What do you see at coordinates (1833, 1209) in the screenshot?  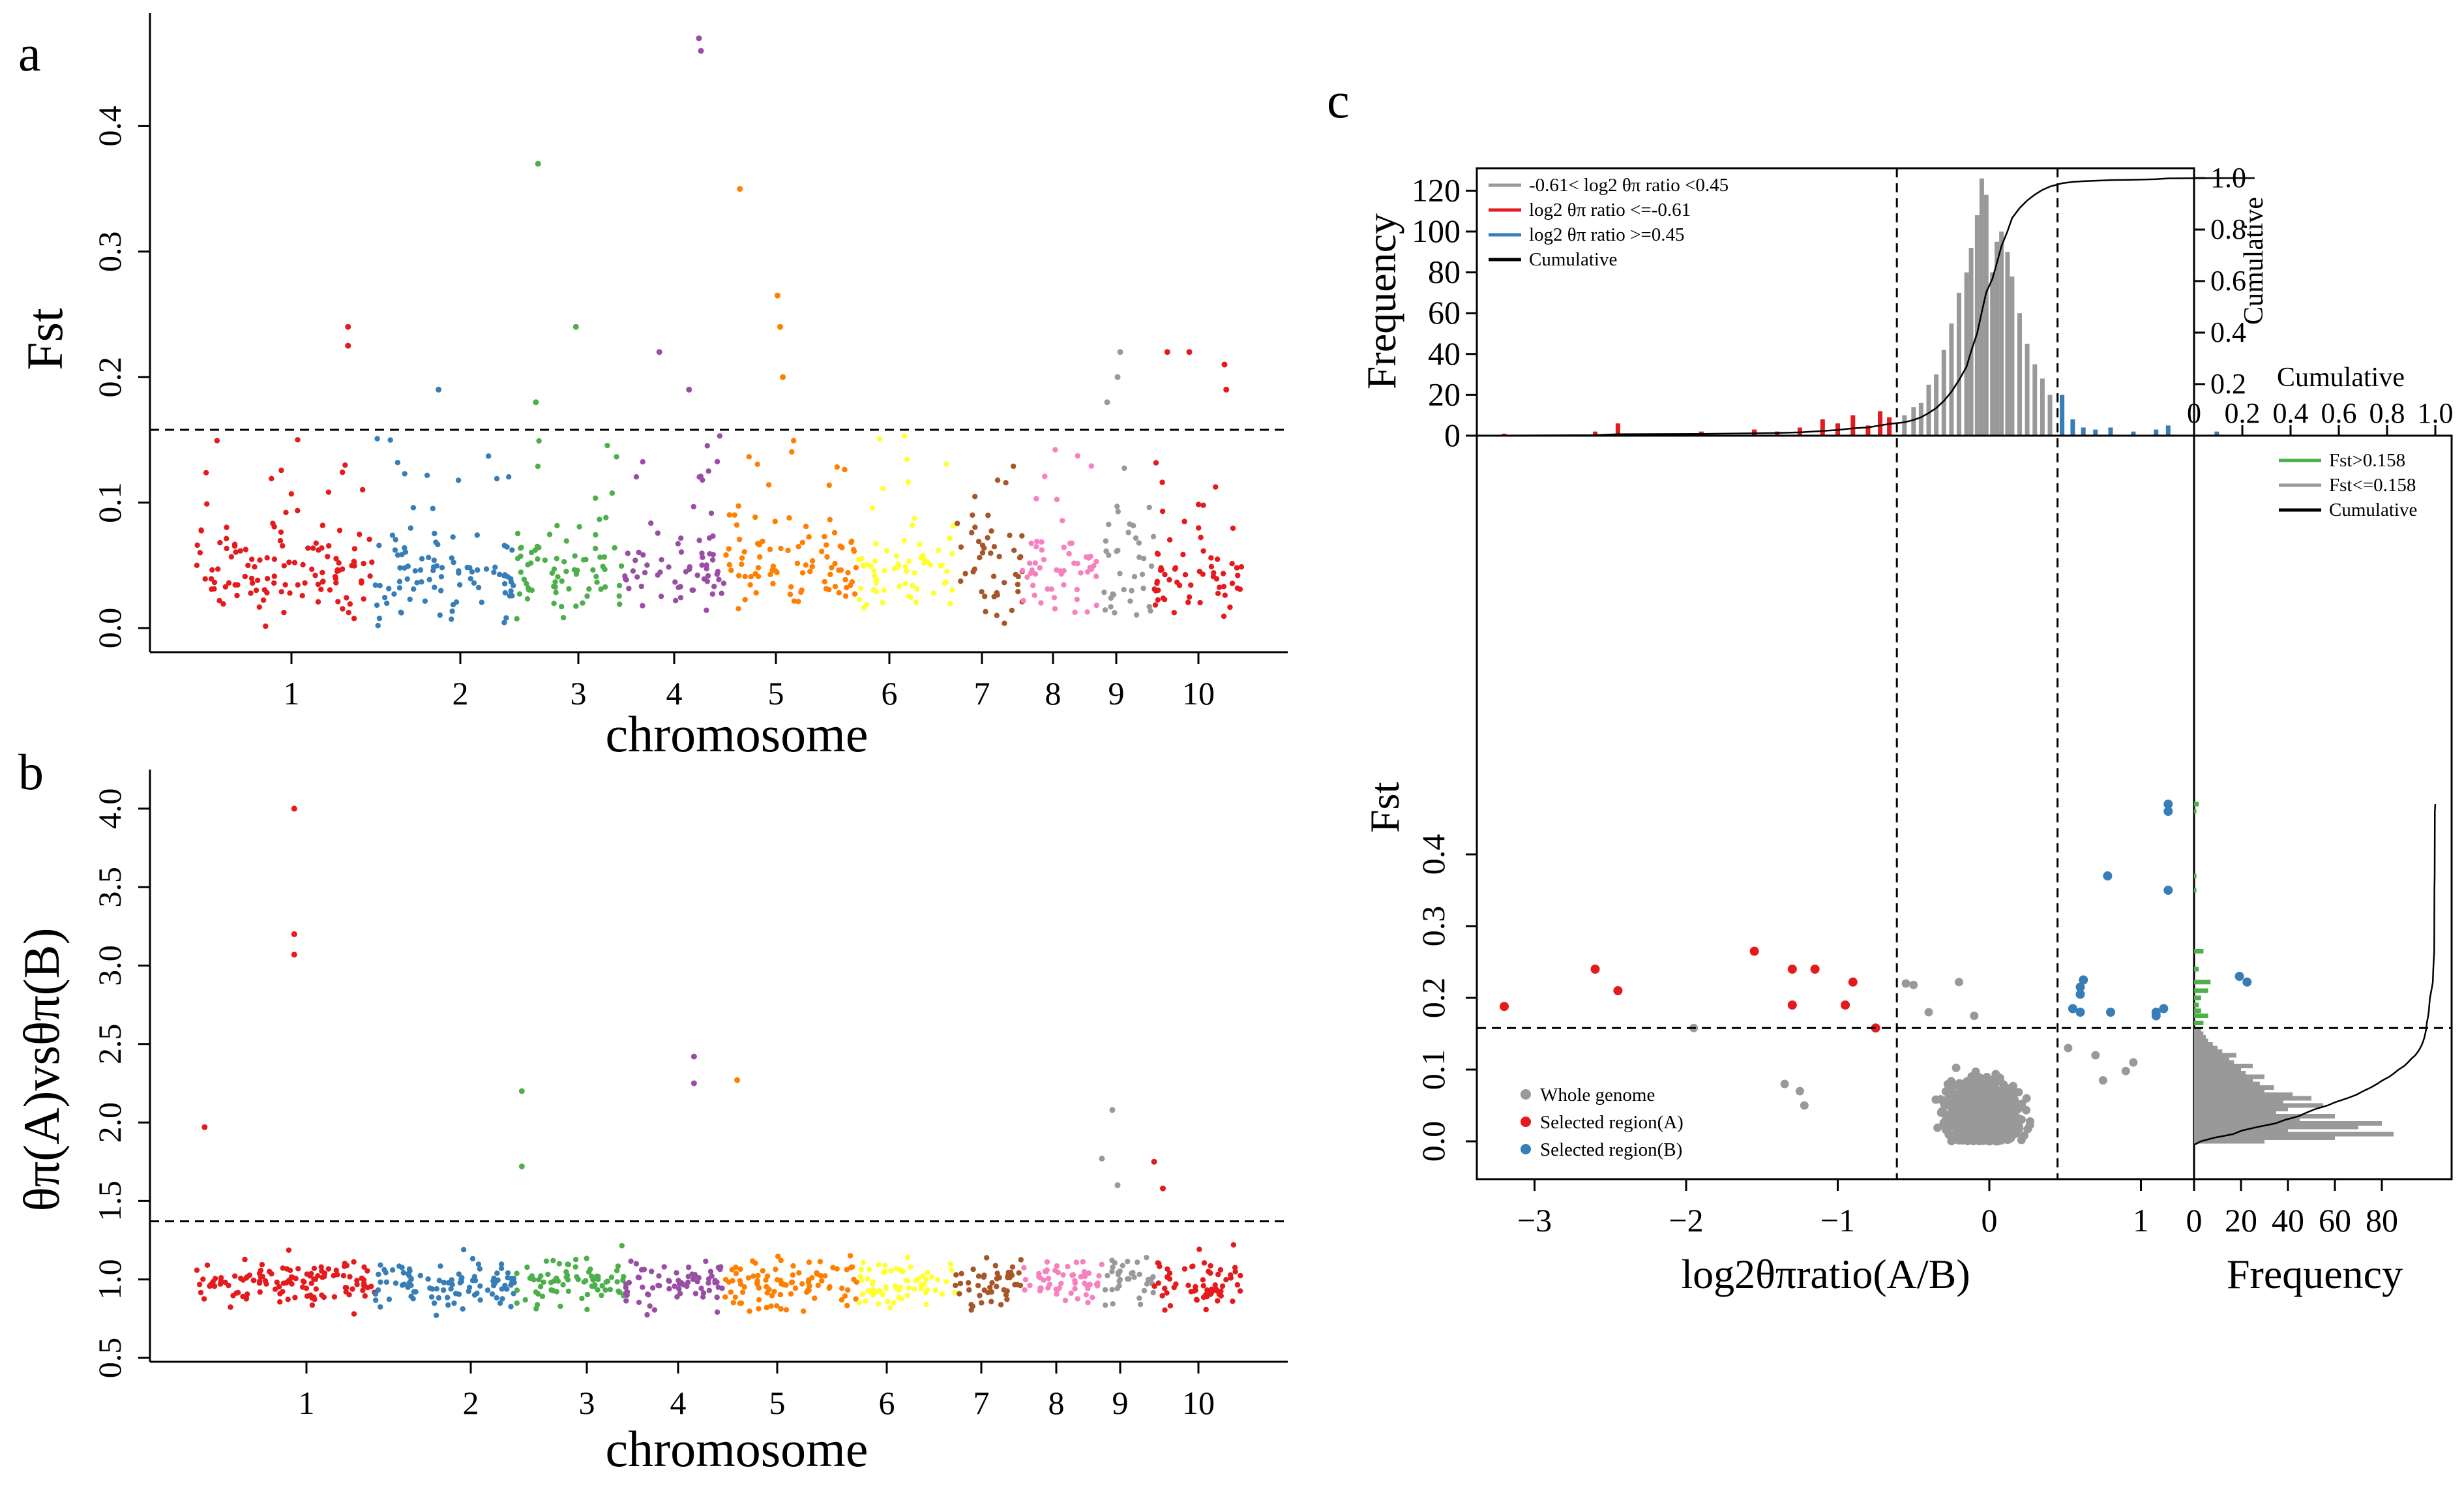 I see `c-main-x-ticks: −3 −2 −1 0 1` at bounding box center [1833, 1209].